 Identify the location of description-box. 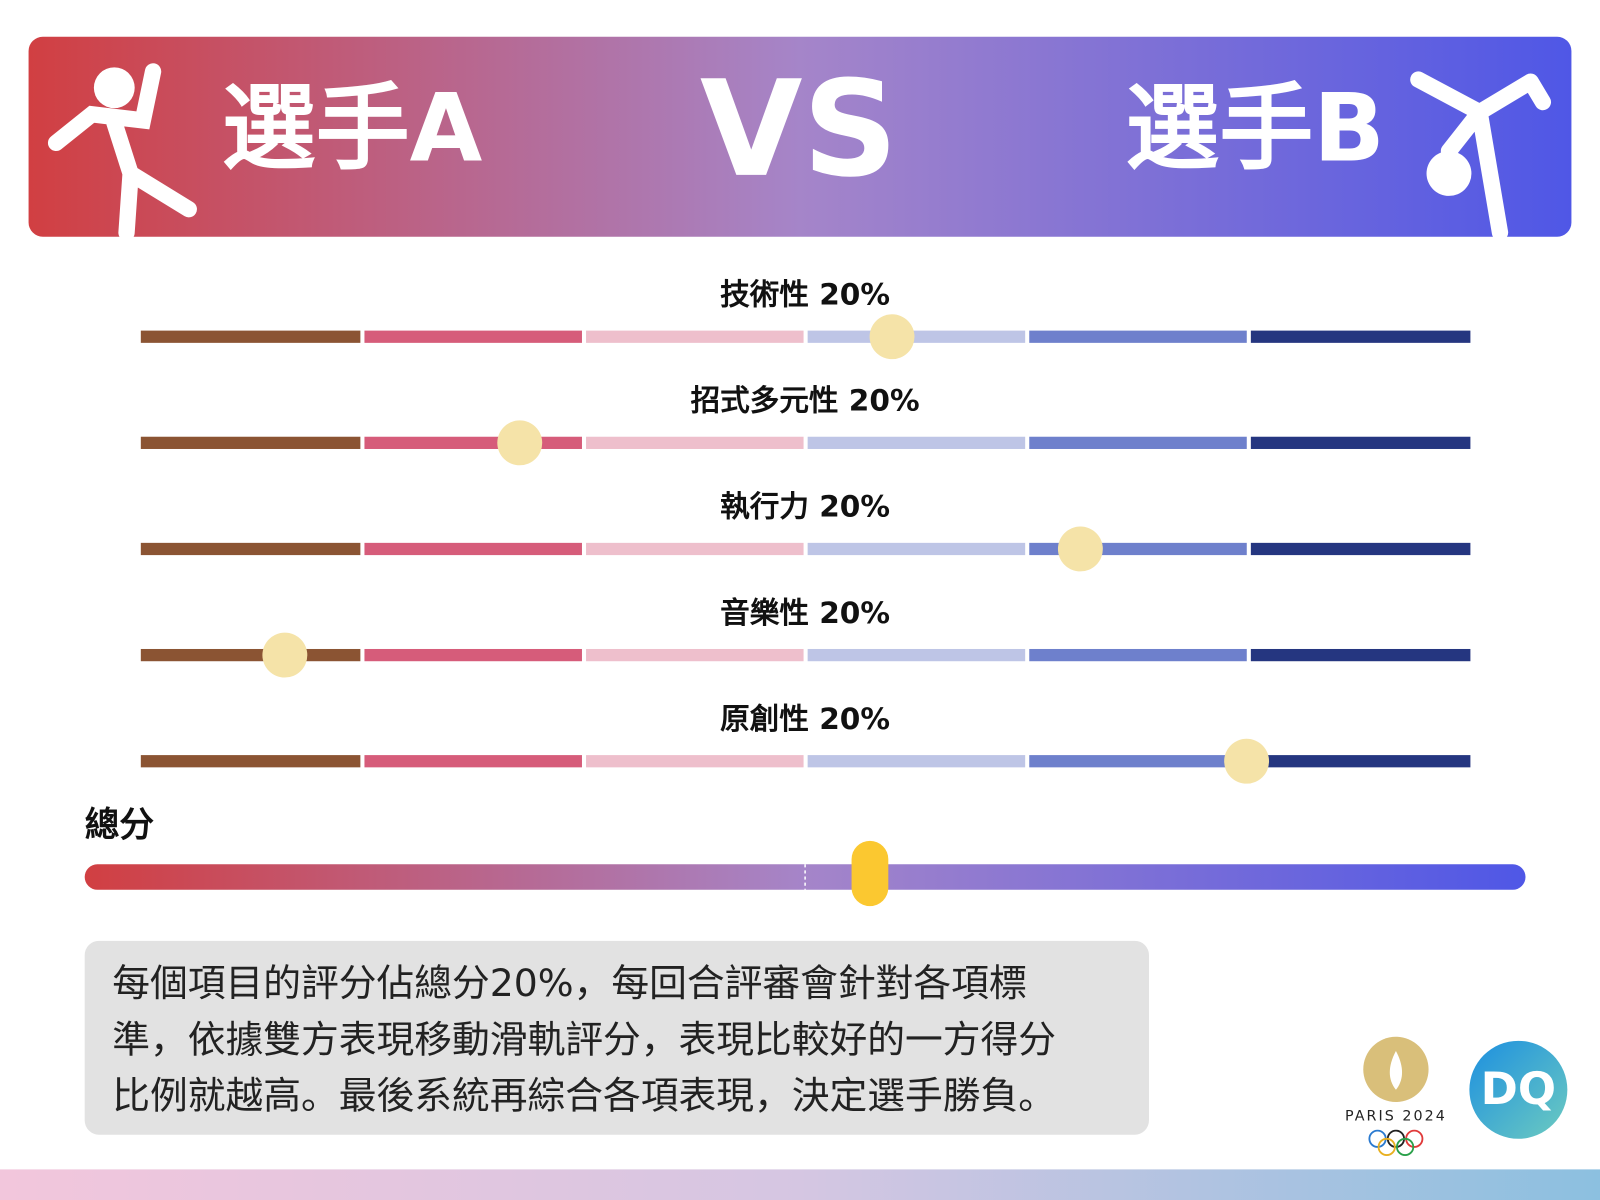
(616, 1037).